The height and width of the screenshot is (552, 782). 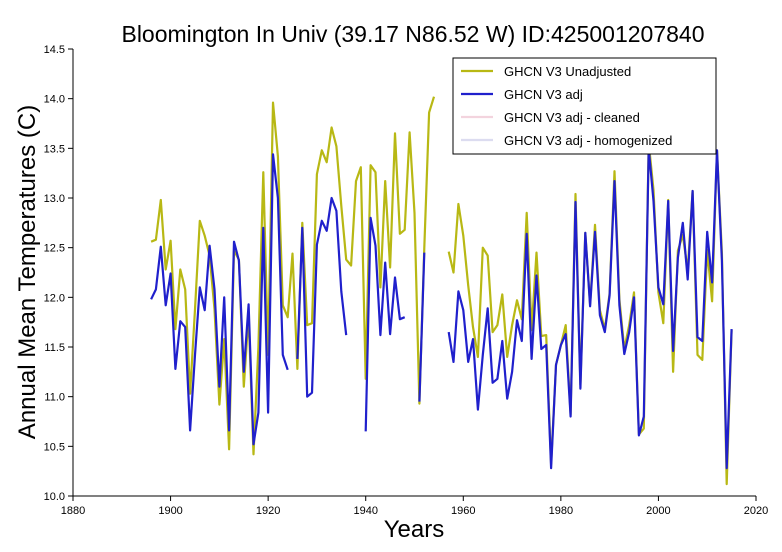 I want to click on x-axis-label: Years, so click(x=414, y=529).